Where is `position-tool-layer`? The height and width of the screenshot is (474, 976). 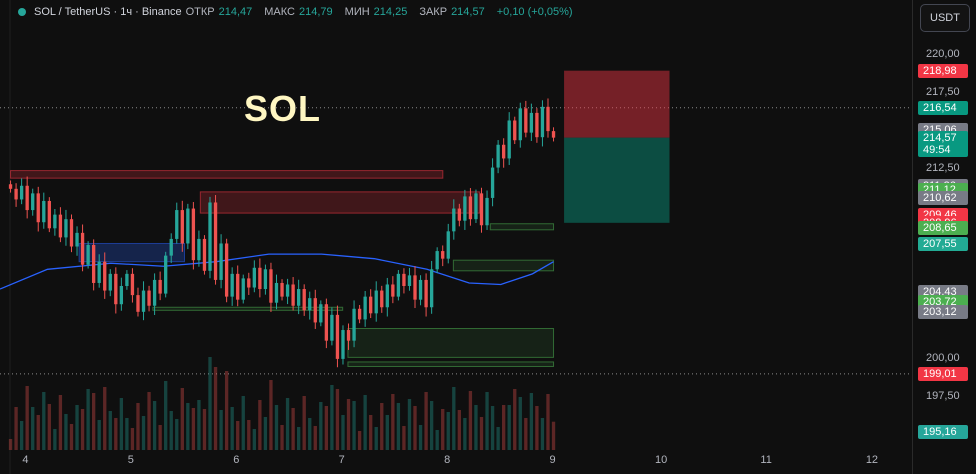
position-tool-layer is located at coordinates (617, 146).